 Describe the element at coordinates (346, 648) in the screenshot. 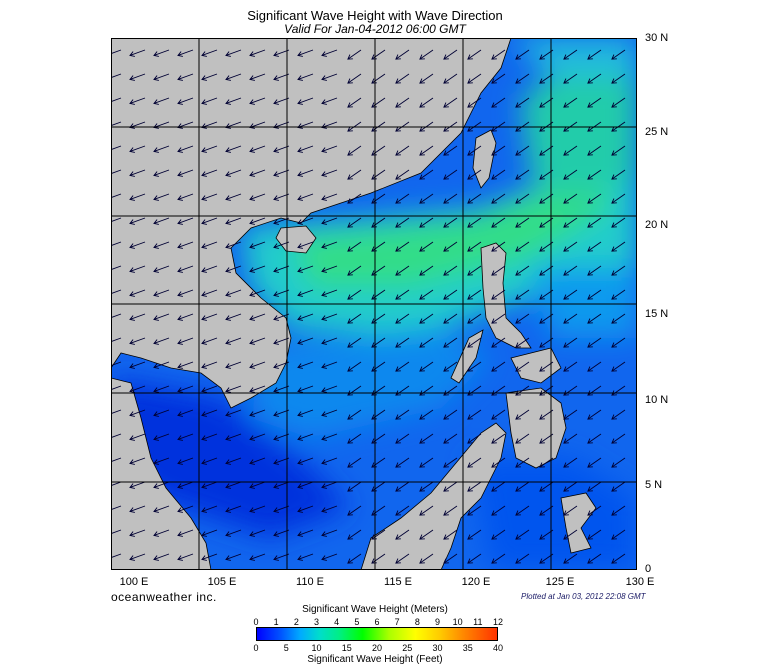

I see `colorbar-tick-feet-3: 15` at that location.